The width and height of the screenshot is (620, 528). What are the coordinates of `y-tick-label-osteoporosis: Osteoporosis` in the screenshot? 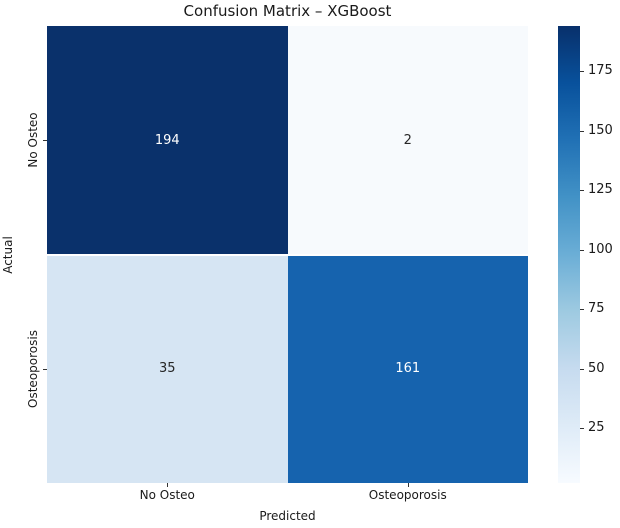 It's located at (33, 368).